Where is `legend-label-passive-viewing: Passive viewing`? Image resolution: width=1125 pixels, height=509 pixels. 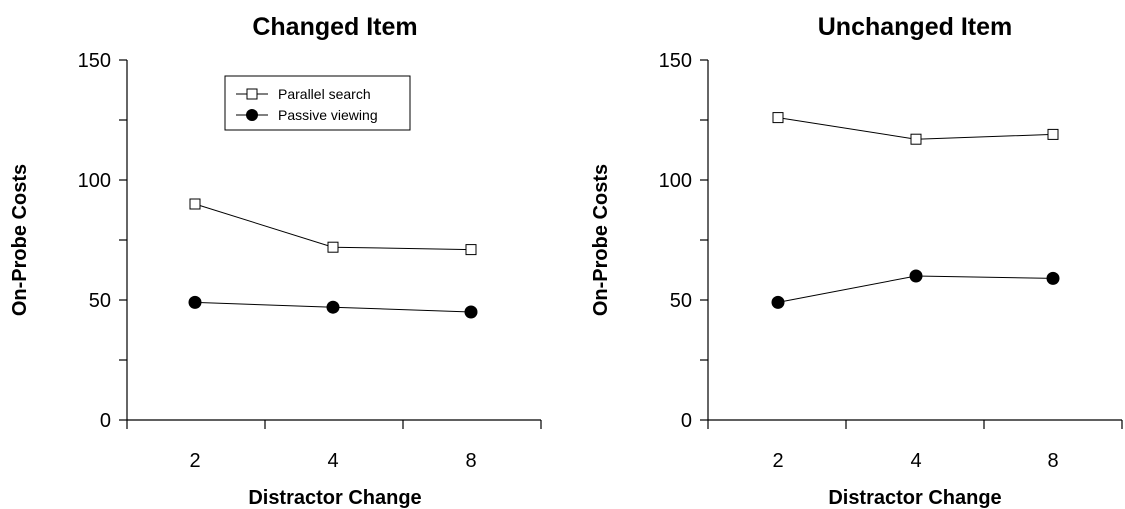
legend-label-passive-viewing: Passive viewing is located at coordinates (328, 115).